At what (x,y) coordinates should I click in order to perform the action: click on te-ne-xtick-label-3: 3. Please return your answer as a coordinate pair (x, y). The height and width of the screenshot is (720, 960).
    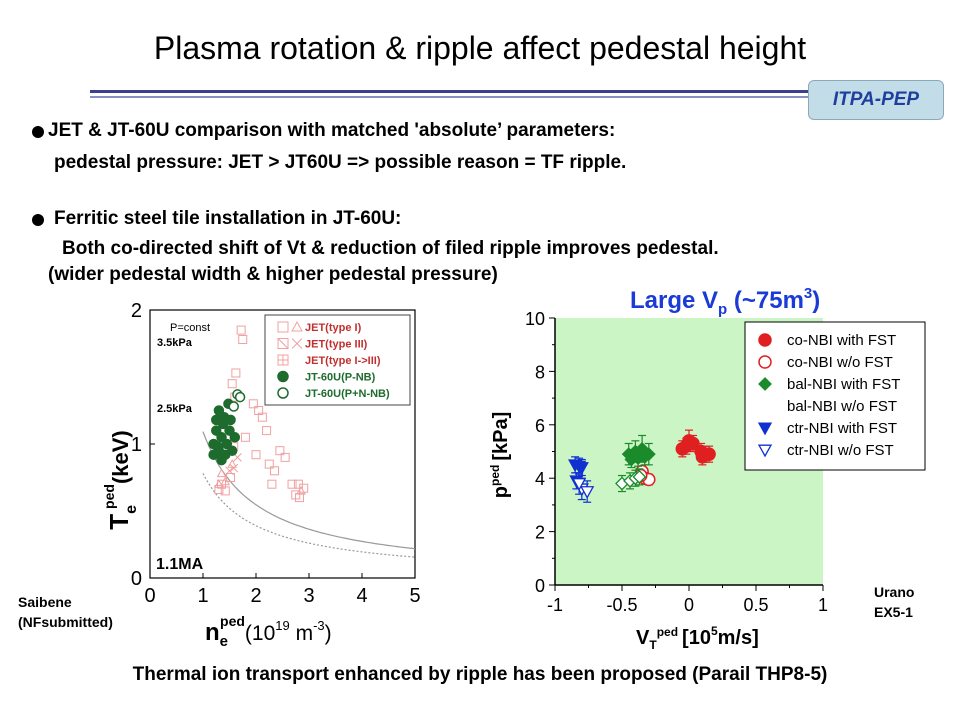
    Looking at the image, I should click on (308, 596).